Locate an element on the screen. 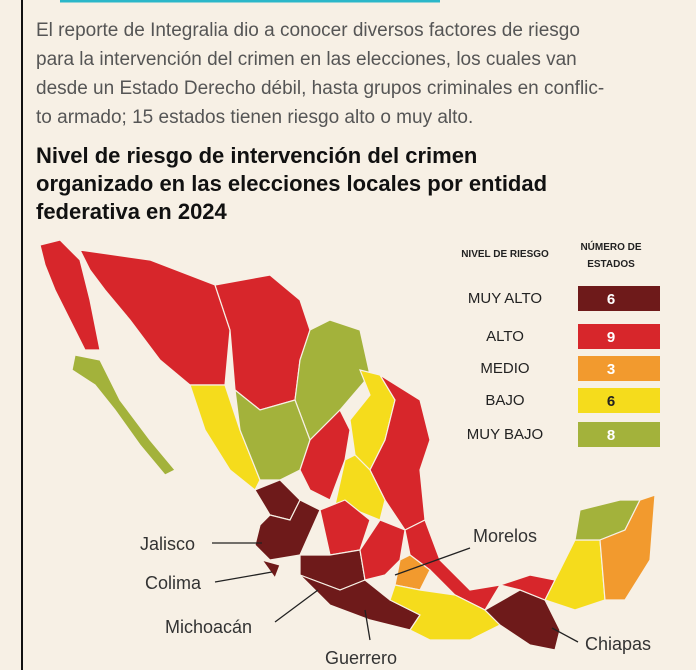  legend-label: MUY BAJO is located at coordinates (505, 434).